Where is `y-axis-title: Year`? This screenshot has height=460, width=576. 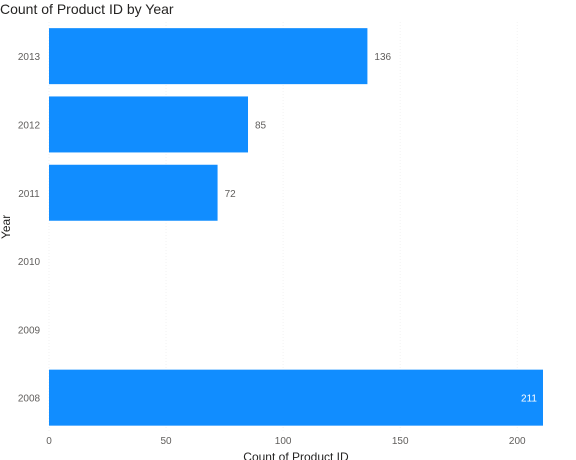 y-axis-title: Year is located at coordinates (6, 227).